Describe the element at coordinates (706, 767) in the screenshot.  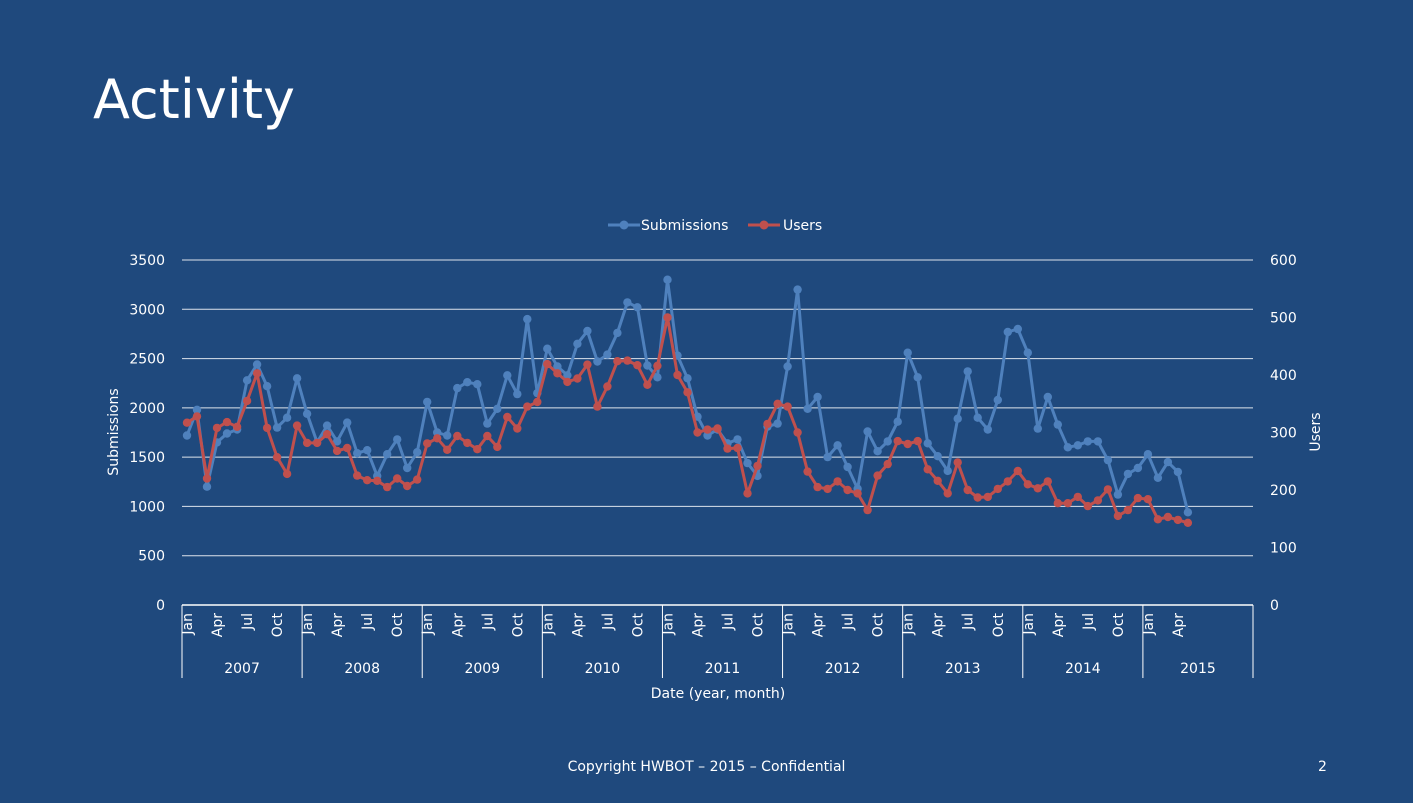
I see `footer-copyright: Copyright HWBOT – 2015 – Confidential` at that location.